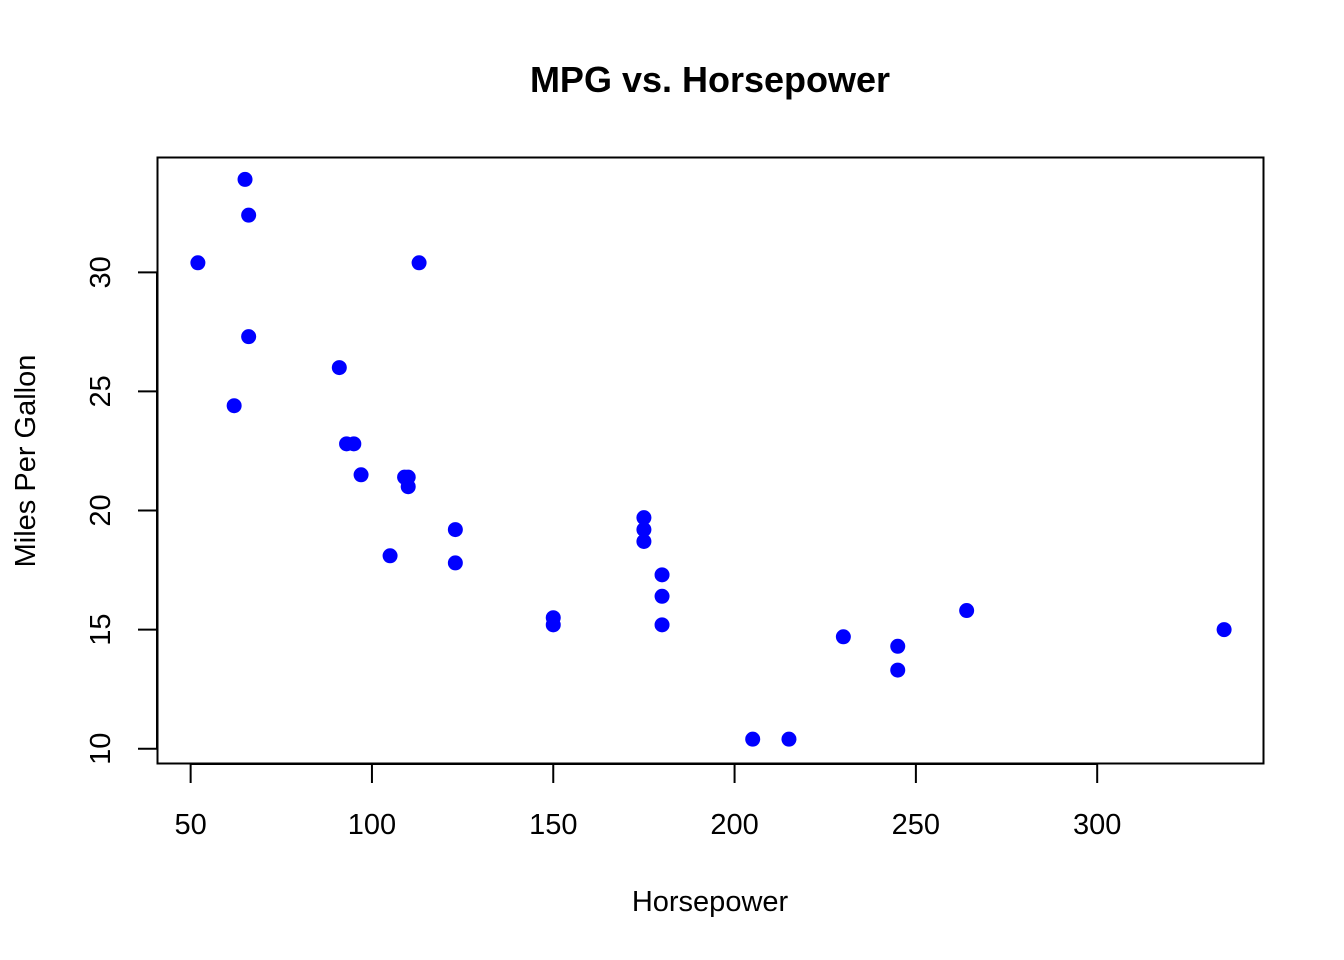  Describe the element at coordinates (121, 510) in the screenshot. I see `y-axis: 10 15 20 25 30` at that location.